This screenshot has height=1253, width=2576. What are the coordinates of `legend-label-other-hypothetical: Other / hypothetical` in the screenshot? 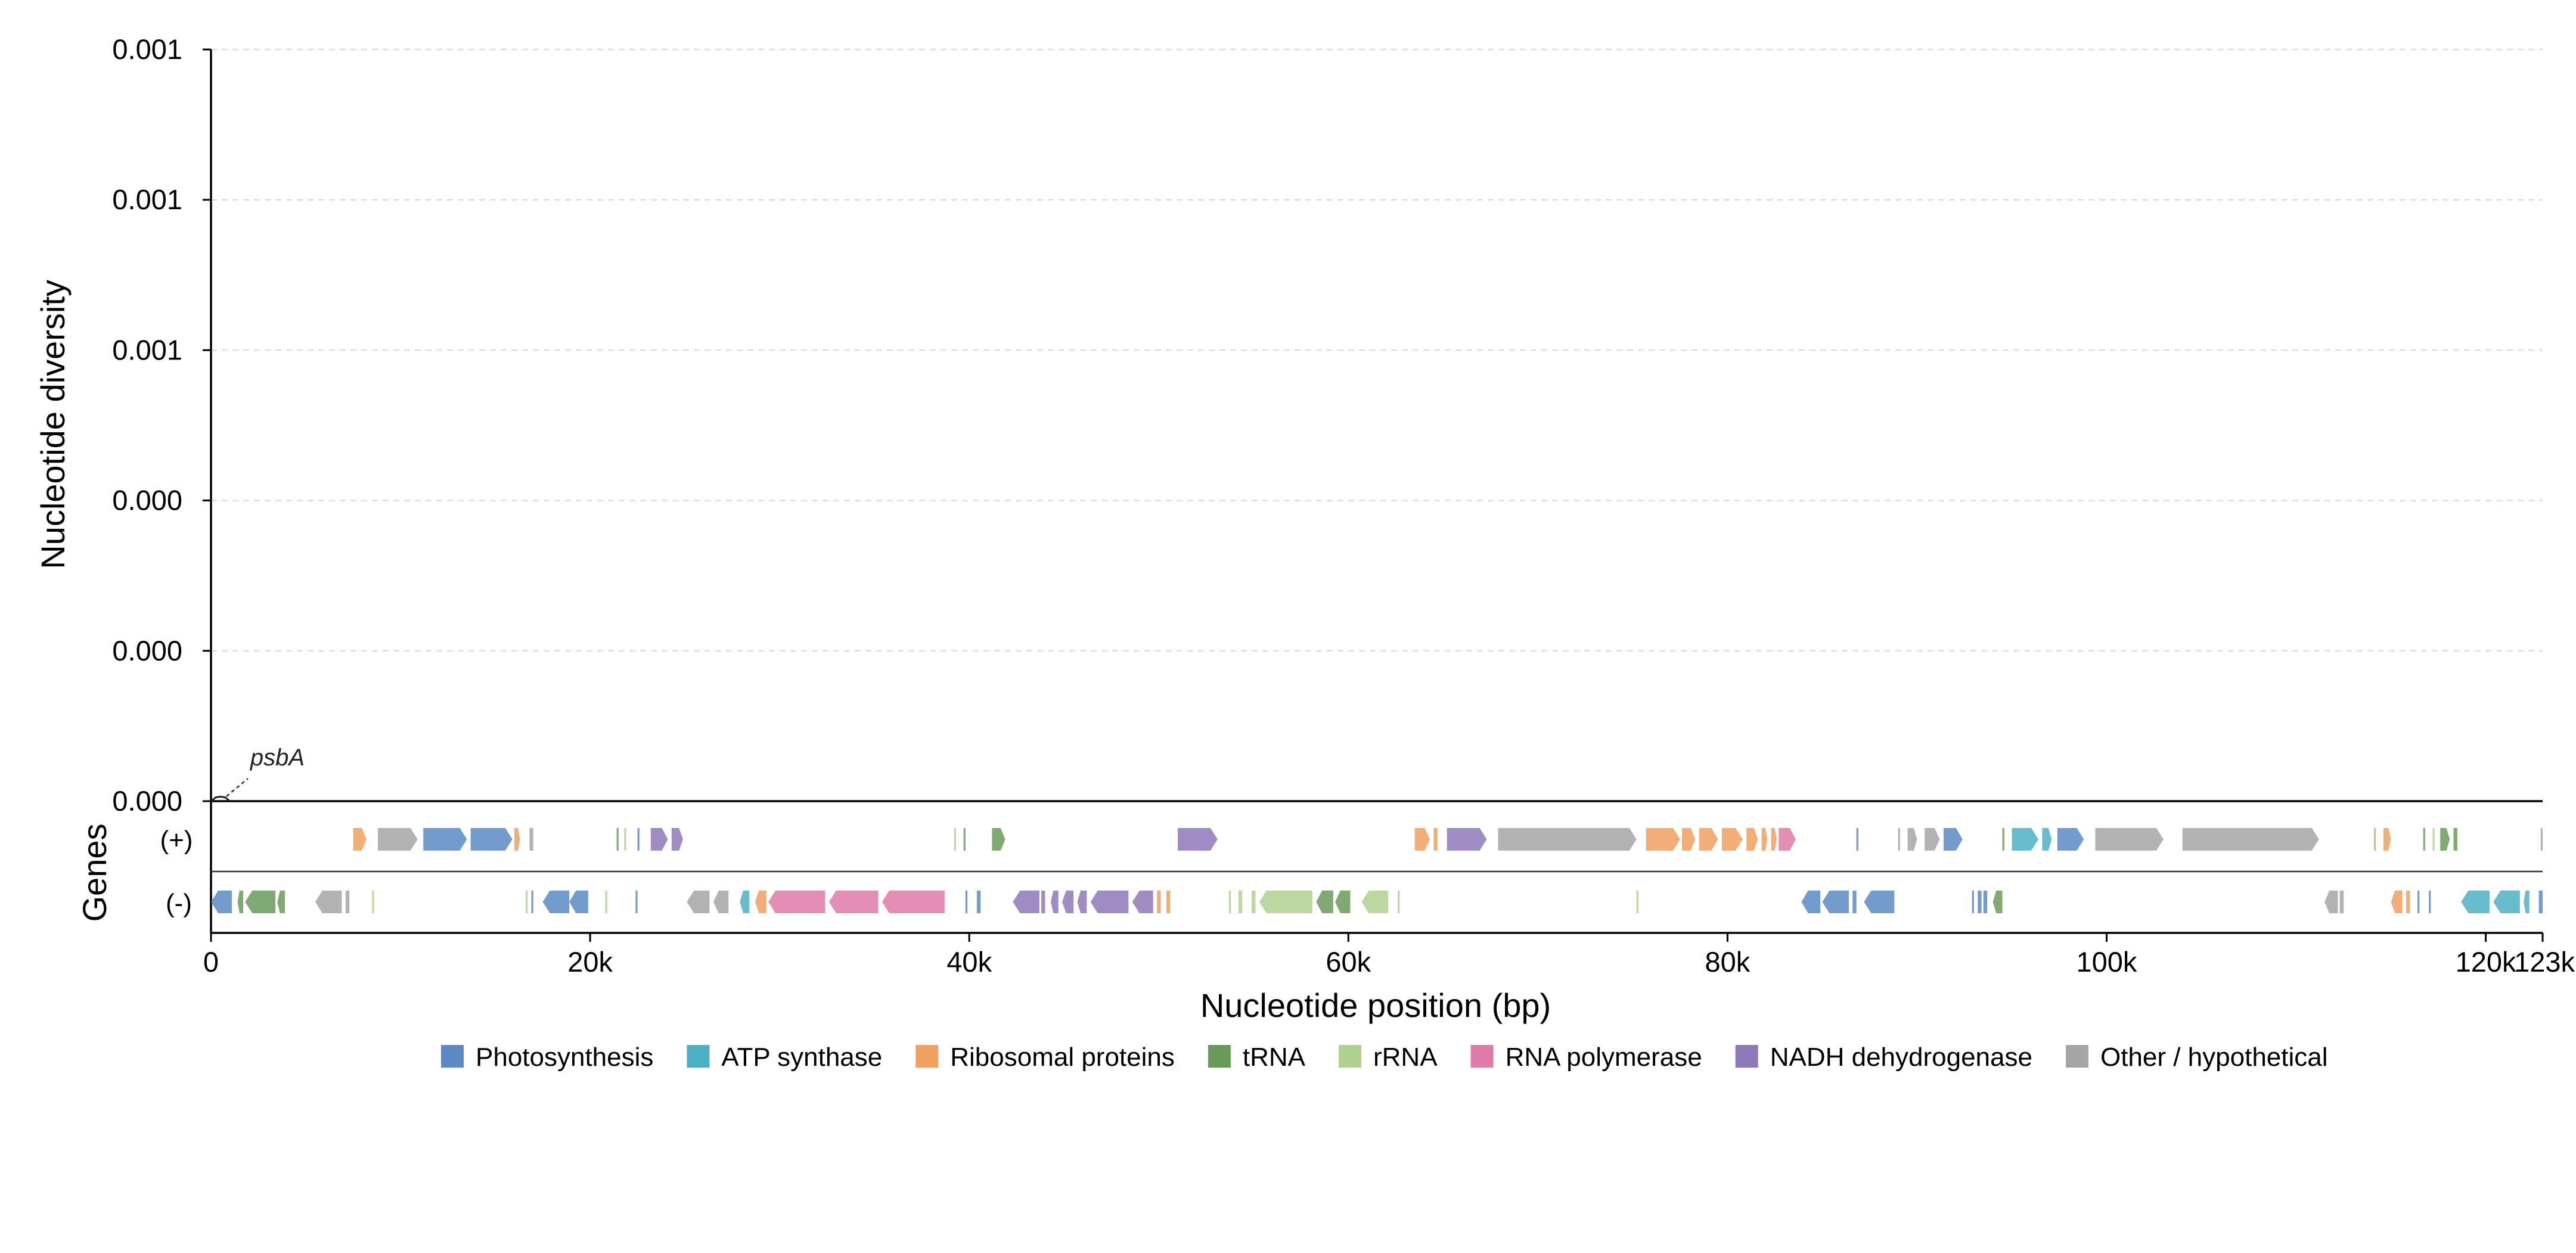 It's located at (2214, 1057).